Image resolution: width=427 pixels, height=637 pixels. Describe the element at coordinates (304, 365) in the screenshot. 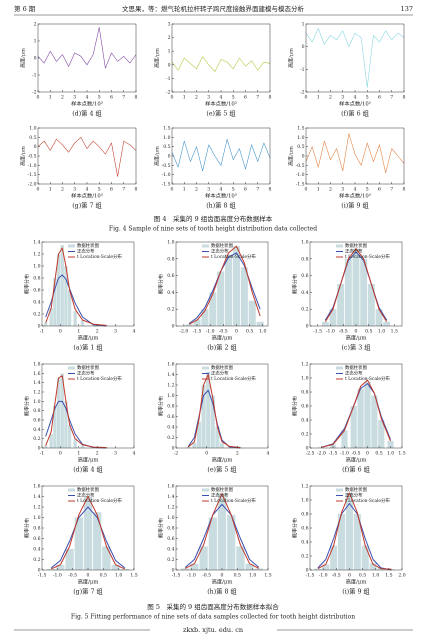

I see `y-tick-label: 1.2` at that location.